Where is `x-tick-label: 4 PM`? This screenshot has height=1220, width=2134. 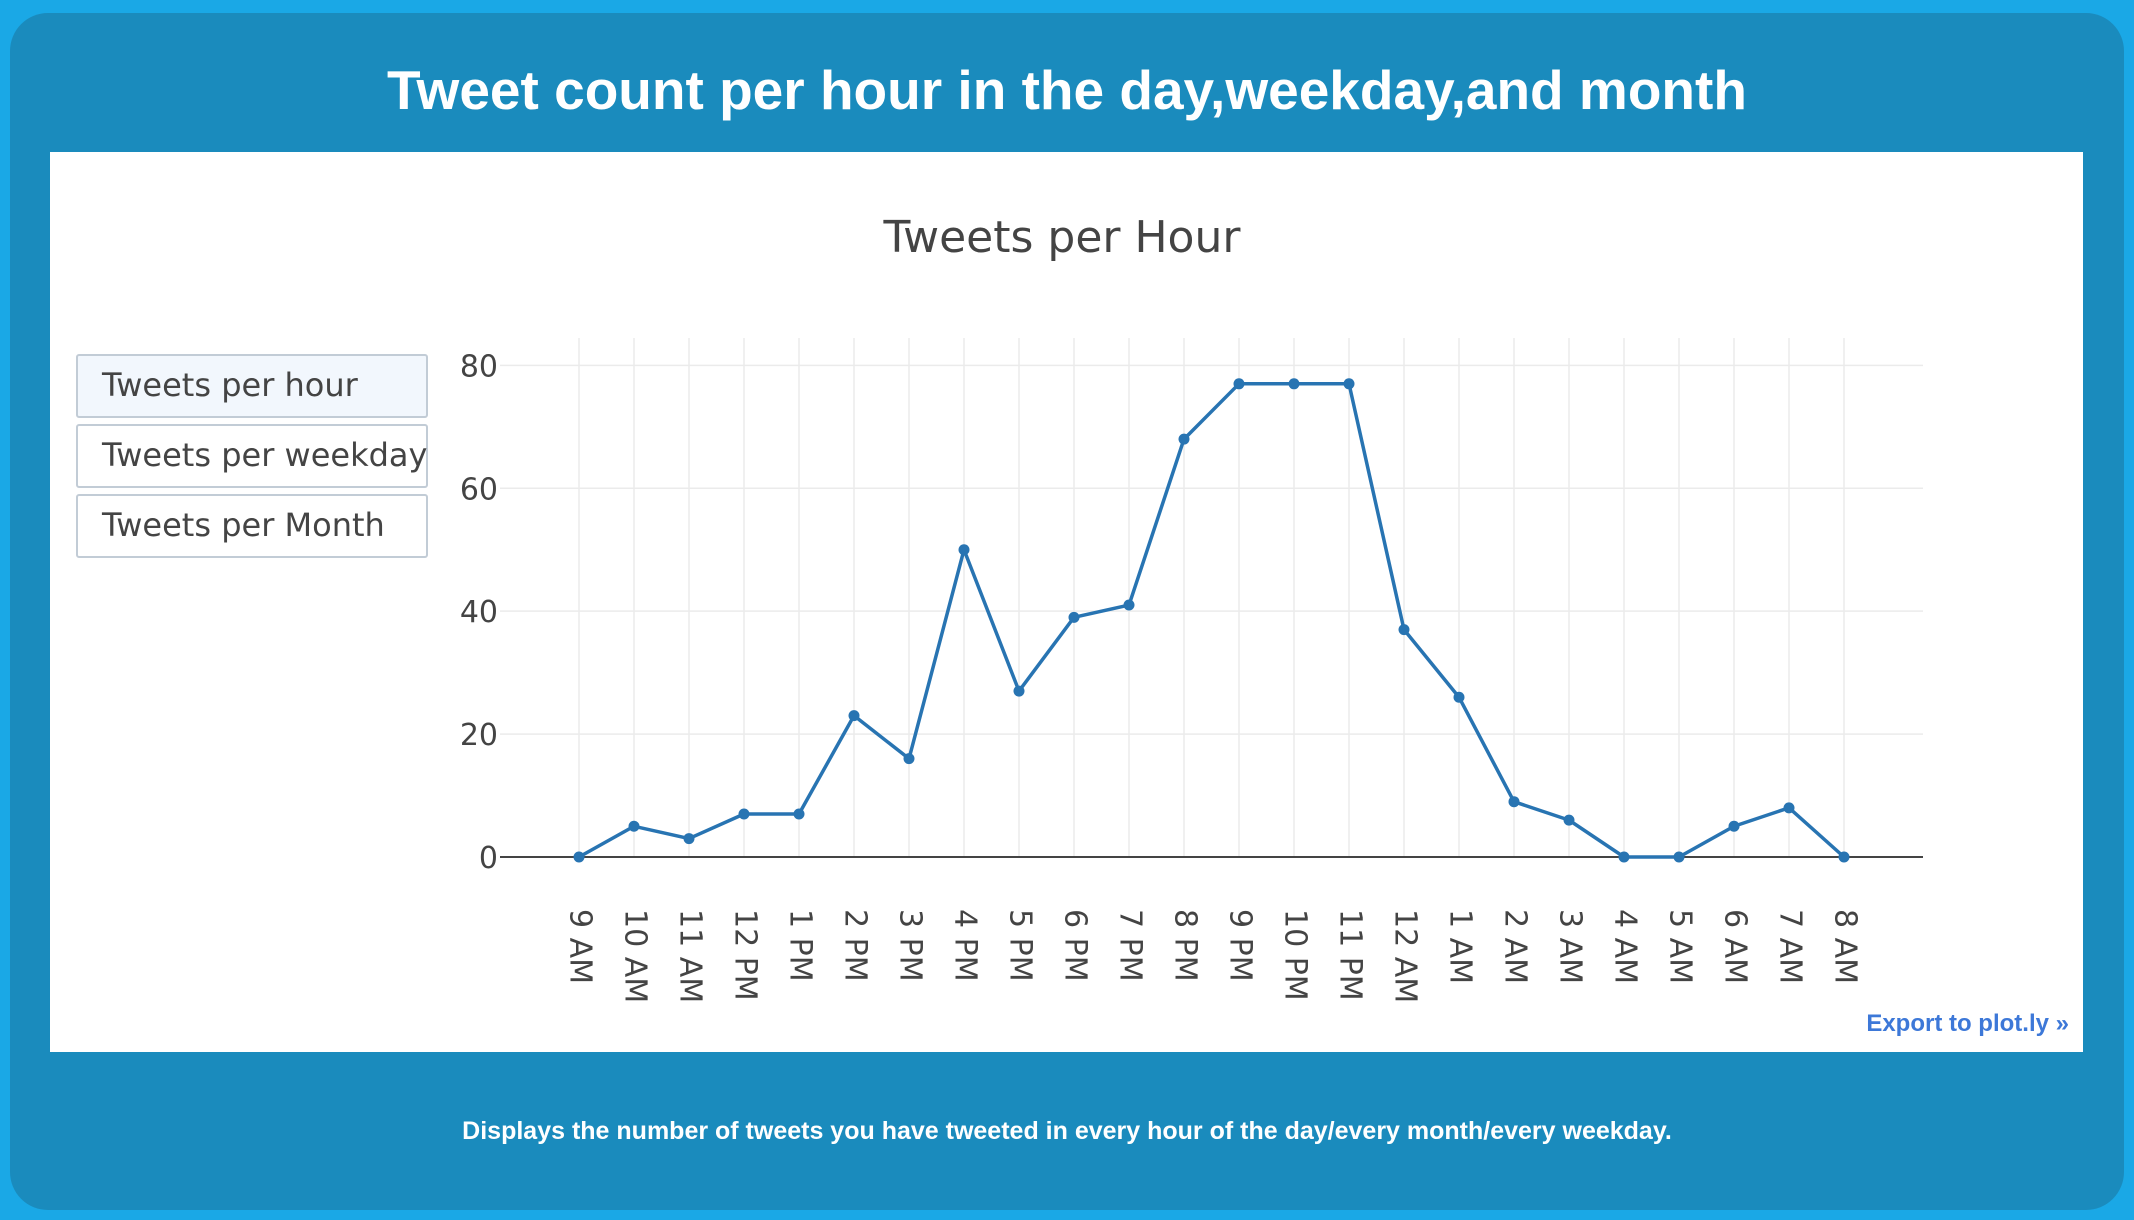
x-tick-label: 4 PM is located at coordinates (965, 945).